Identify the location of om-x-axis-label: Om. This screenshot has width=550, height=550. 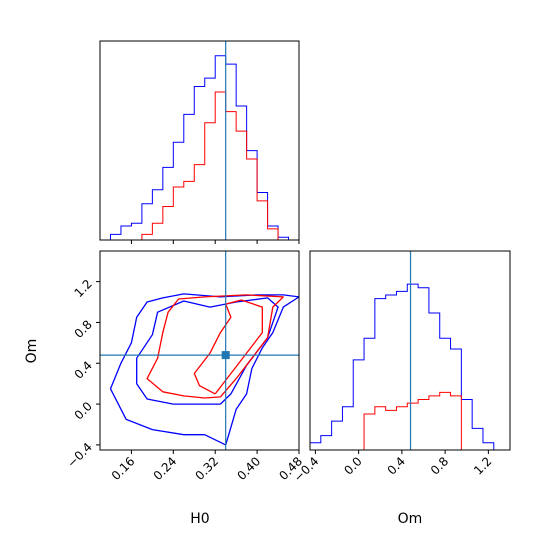
(410, 519).